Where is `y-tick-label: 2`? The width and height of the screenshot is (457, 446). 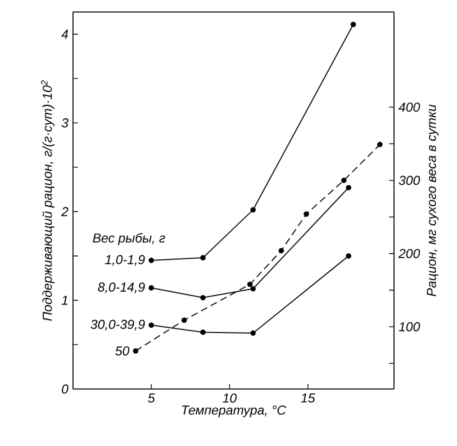
y-tick-label: 2 is located at coordinates (64, 211).